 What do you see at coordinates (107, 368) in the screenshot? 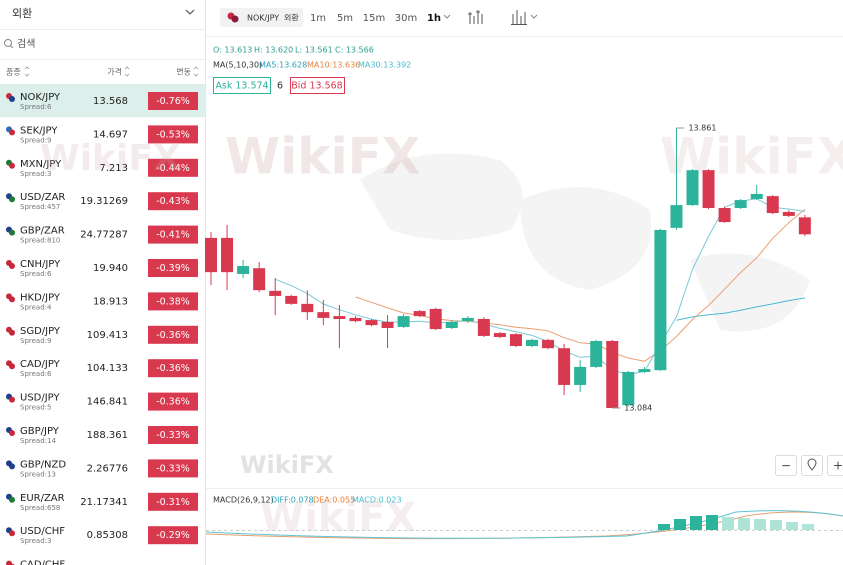
I see `row-price: 104.133` at bounding box center [107, 368].